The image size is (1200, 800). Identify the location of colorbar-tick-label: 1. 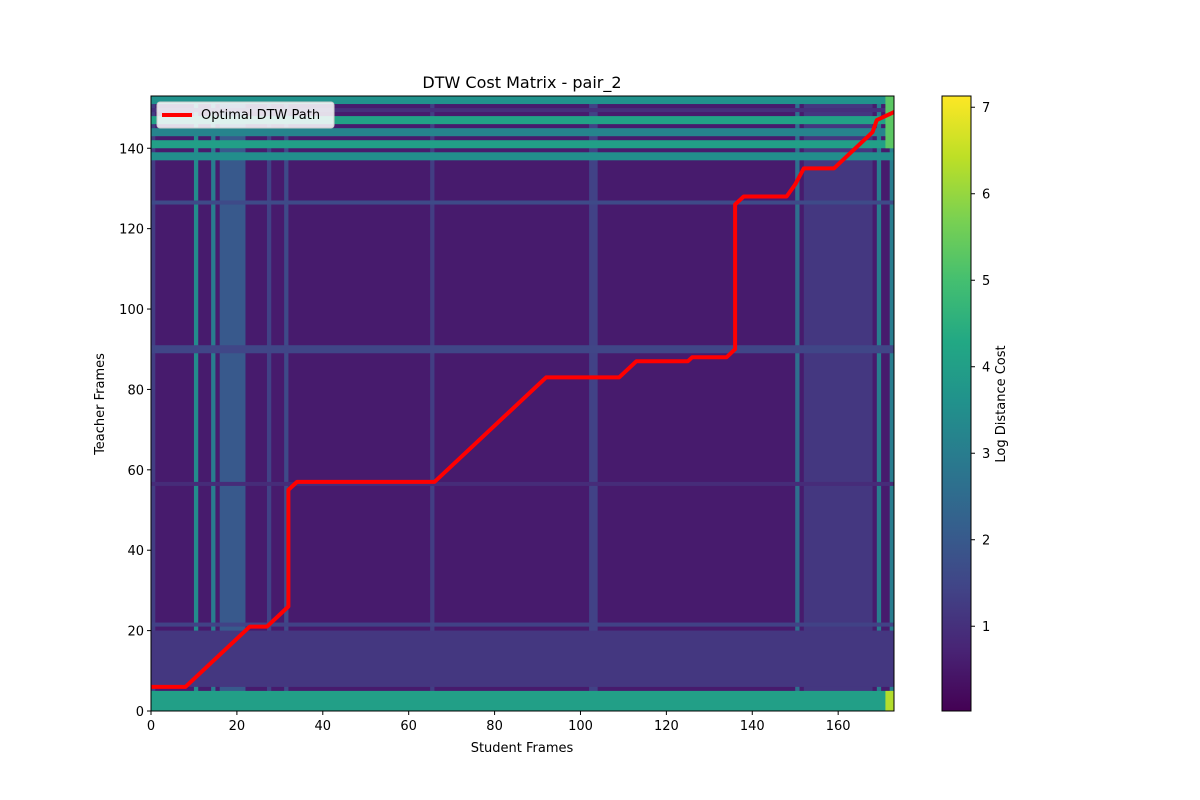
(986, 627).